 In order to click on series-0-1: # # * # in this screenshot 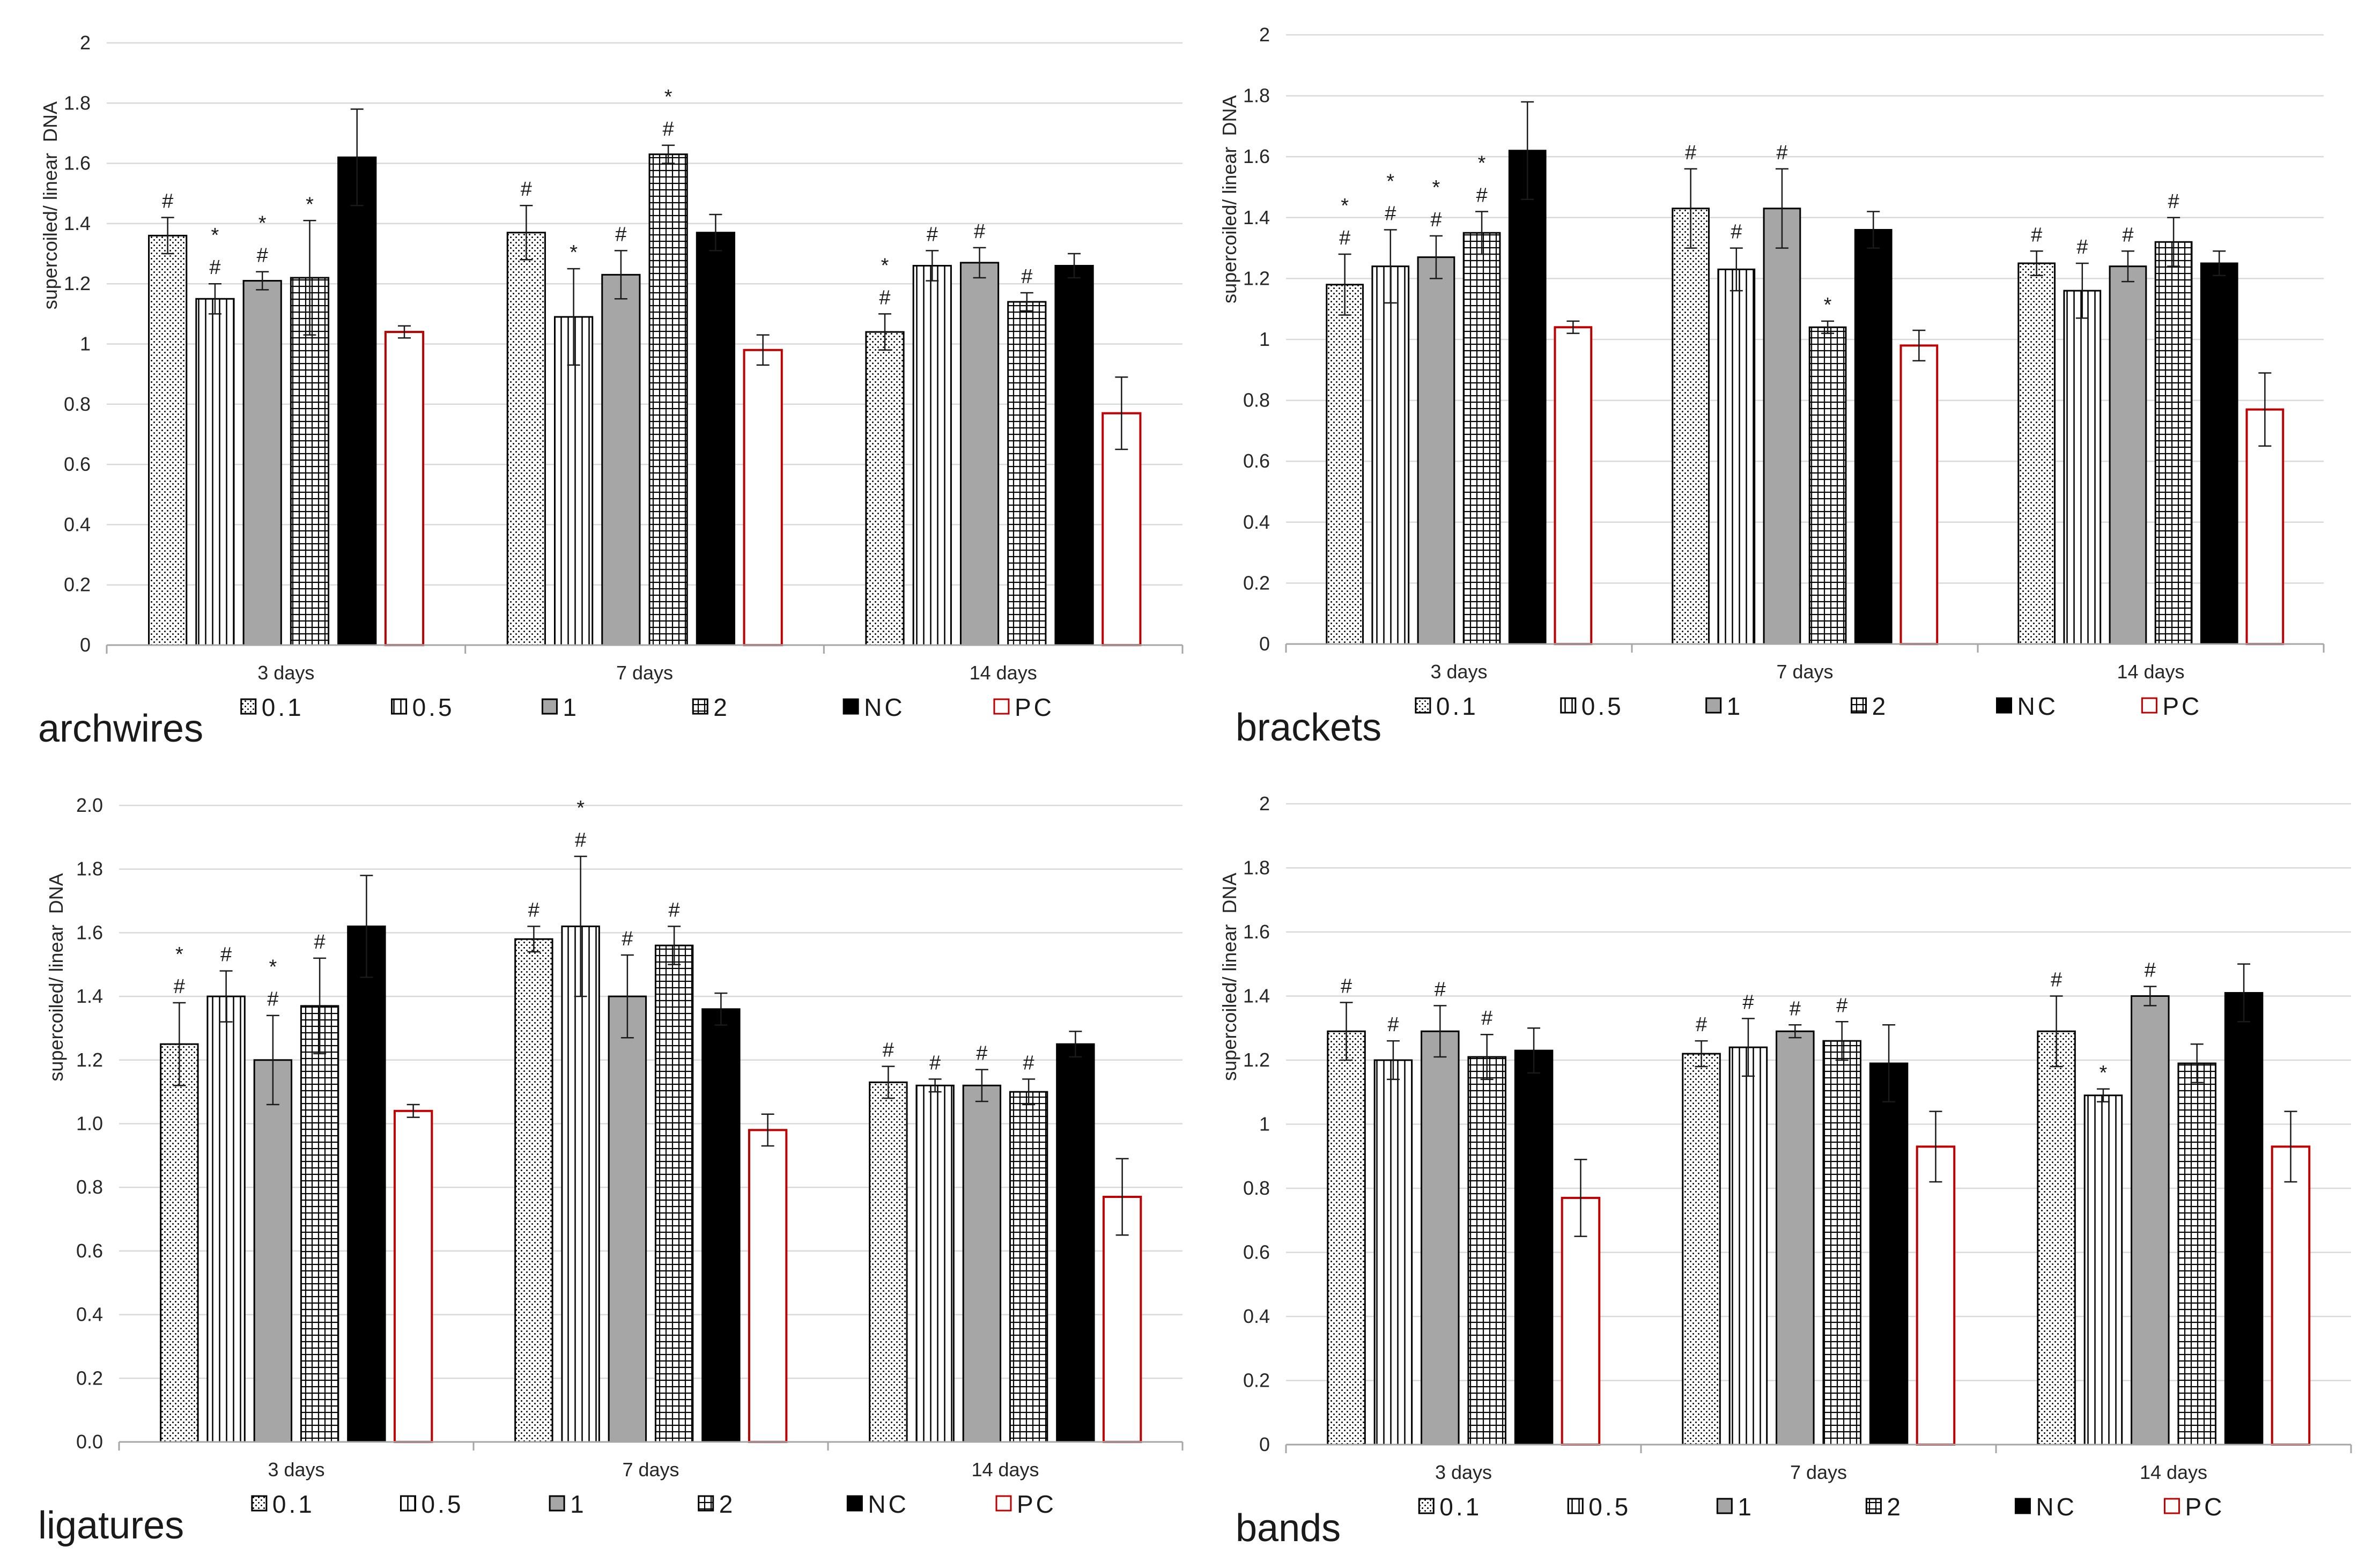, I will do `click(526, 412)`.